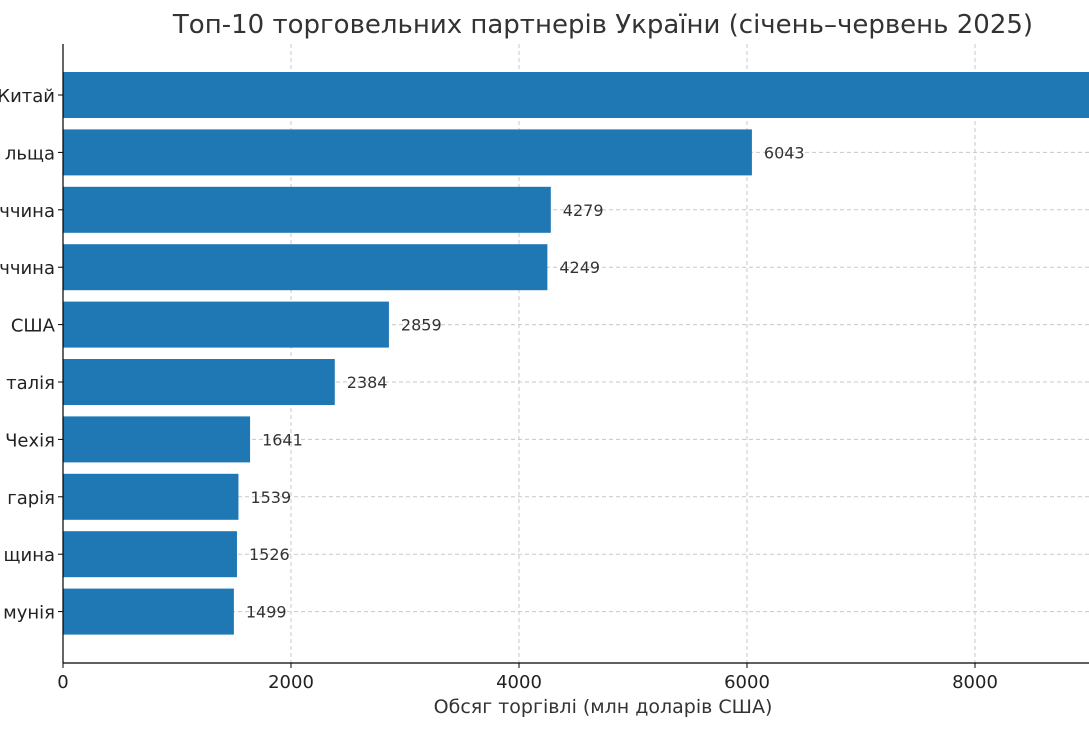  Describe the element at coordinates (270, 497) in the screenshot. I see `bar-value-label: 1539` at that location.